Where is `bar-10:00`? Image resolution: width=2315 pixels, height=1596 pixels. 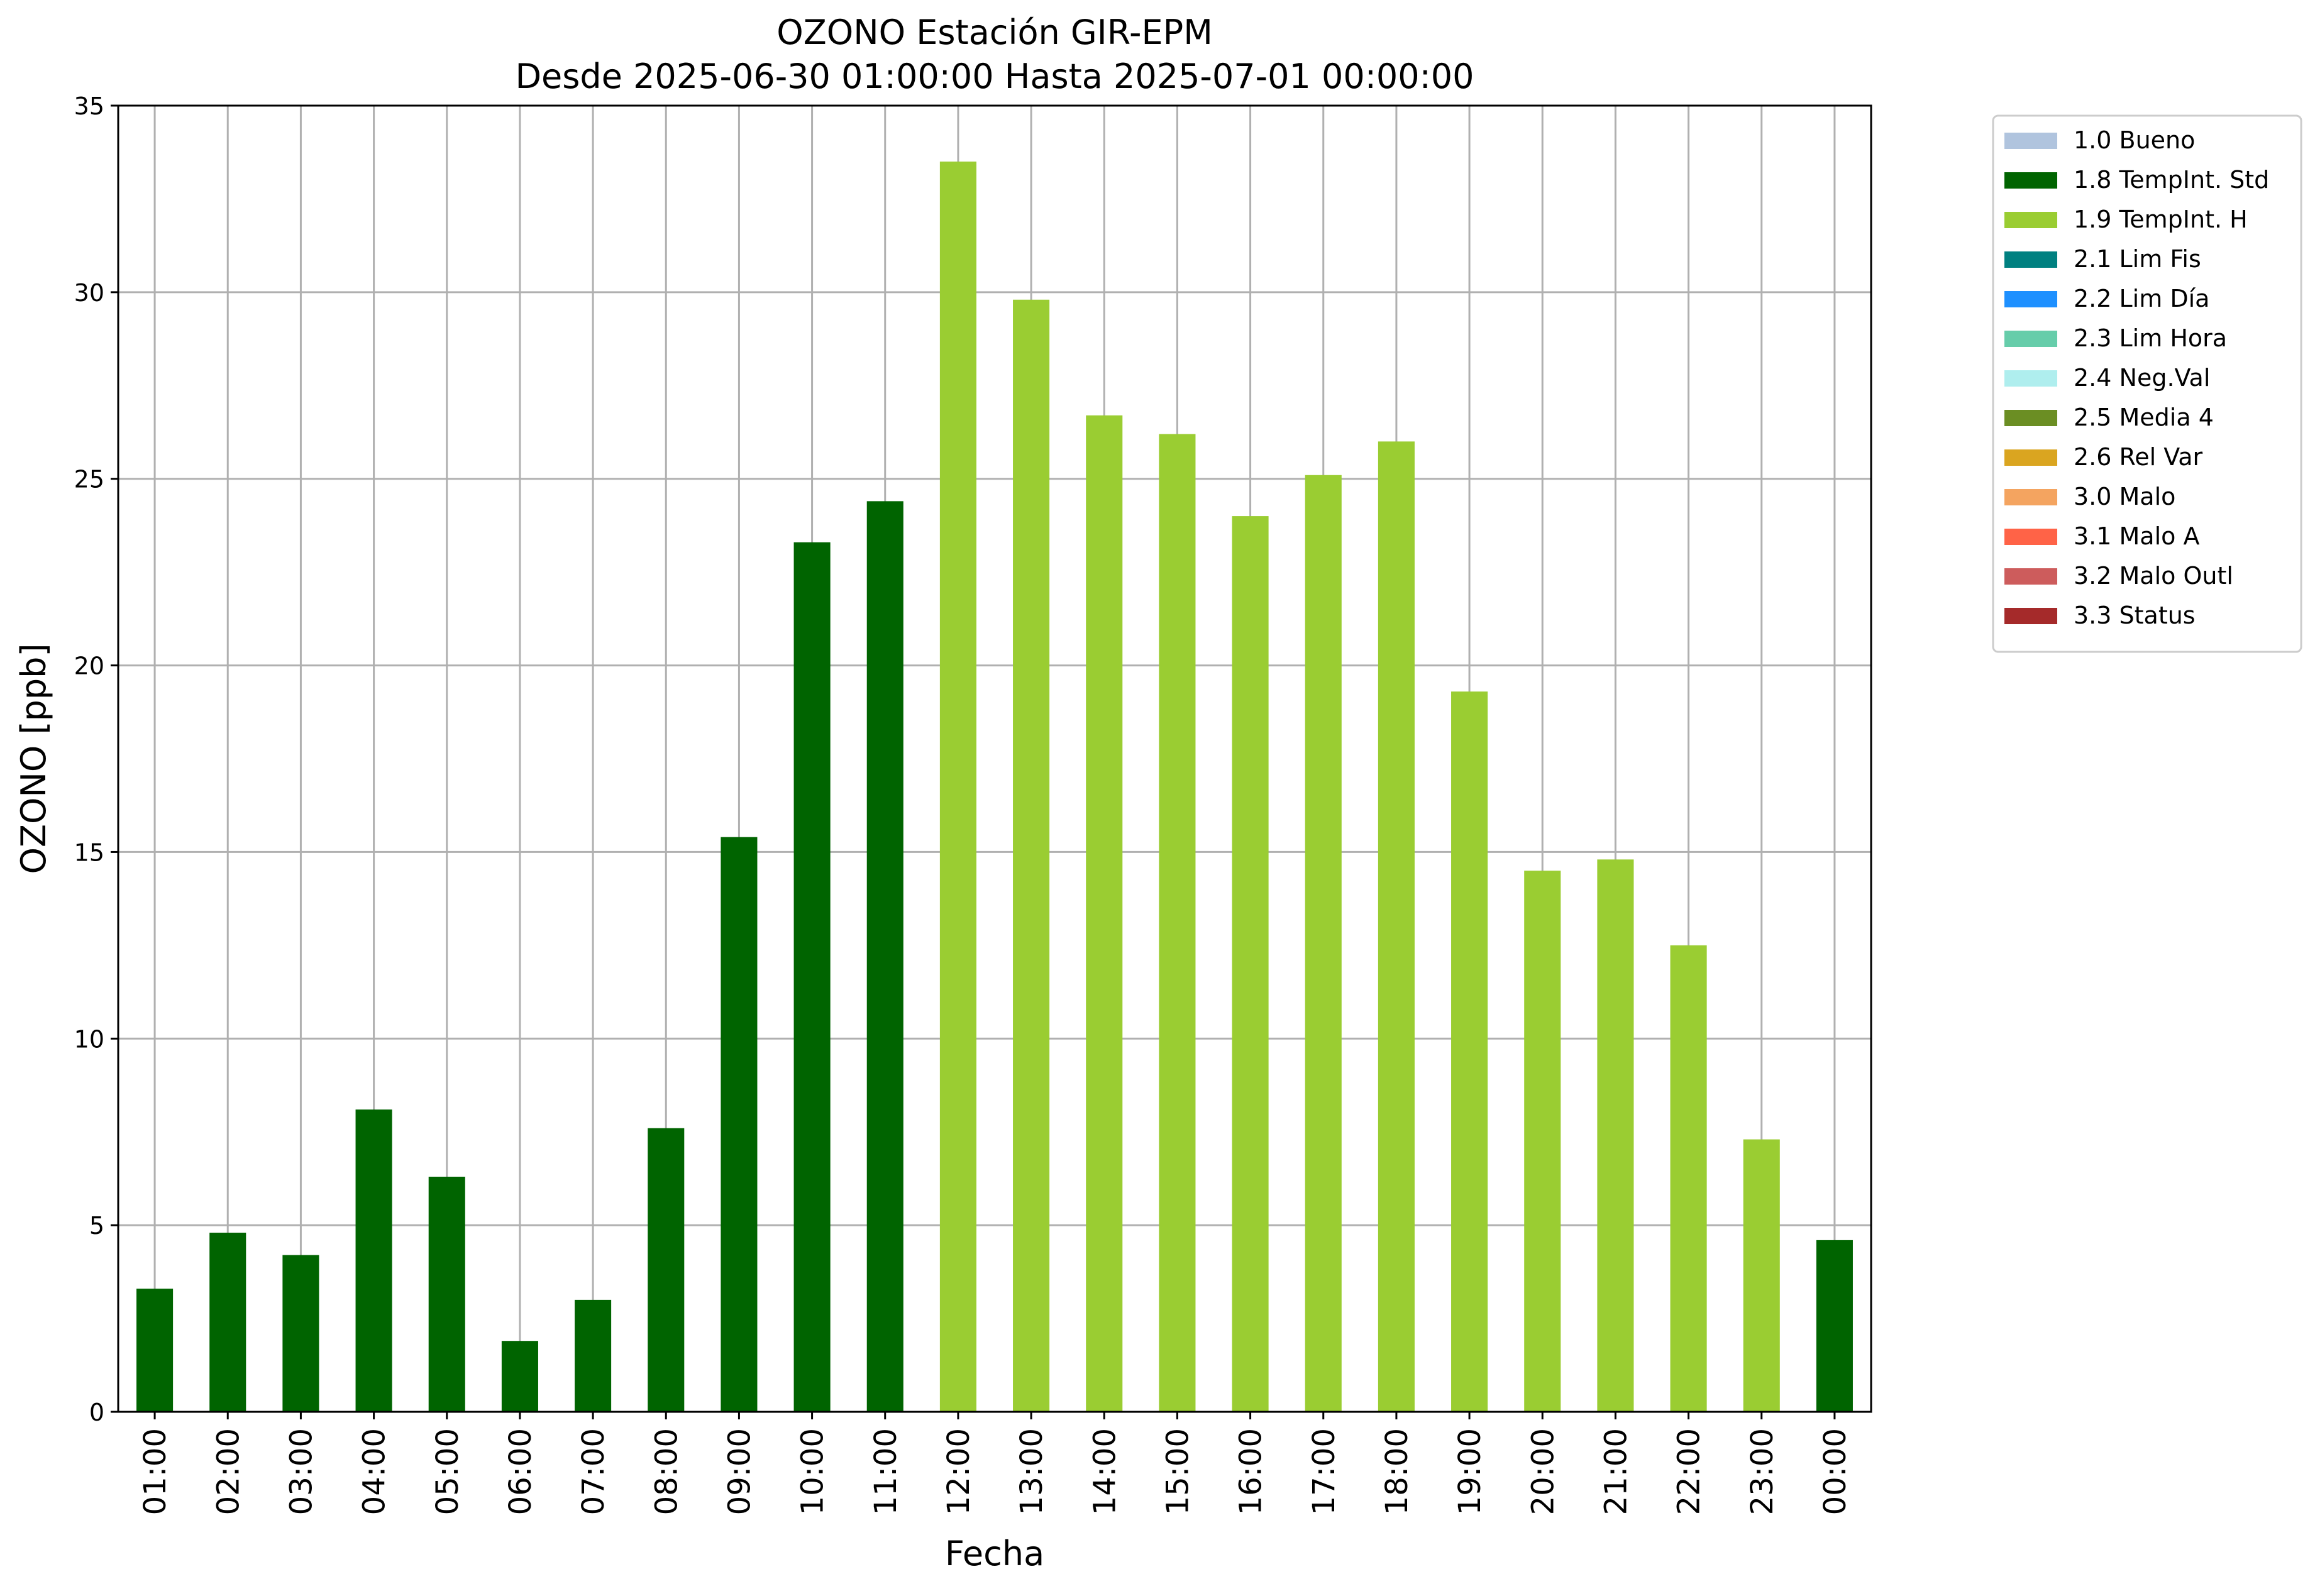 bar-10:00 is located at coordinates (812, 977).